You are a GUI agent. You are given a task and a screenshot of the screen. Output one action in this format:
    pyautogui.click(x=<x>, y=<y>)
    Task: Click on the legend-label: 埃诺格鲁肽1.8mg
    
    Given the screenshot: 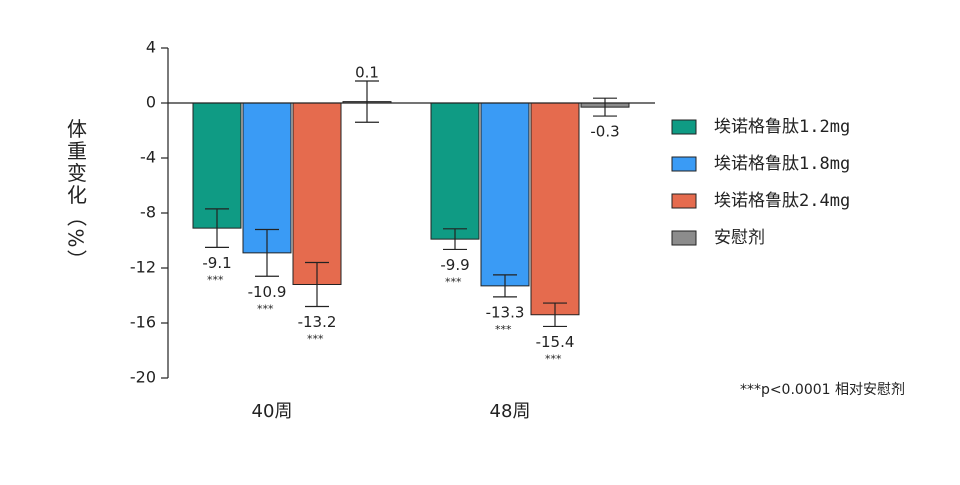 What is the action you would take?
    pyautogui.click(x=782, y=164)
    